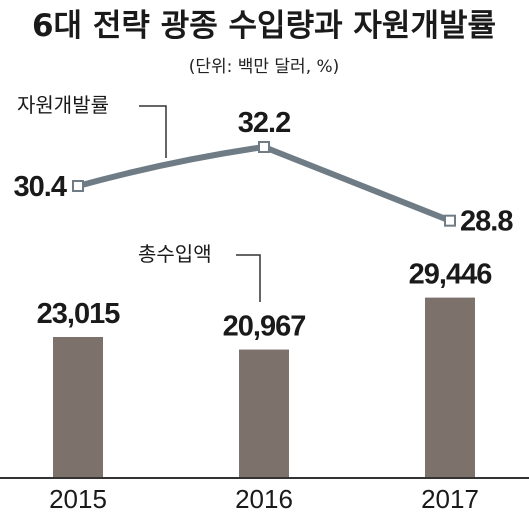 The height and width of the screenshot is (516, 529). Describe the element at coordinates (264, 413) in the screenshot. I see `bar-2016` at that location.